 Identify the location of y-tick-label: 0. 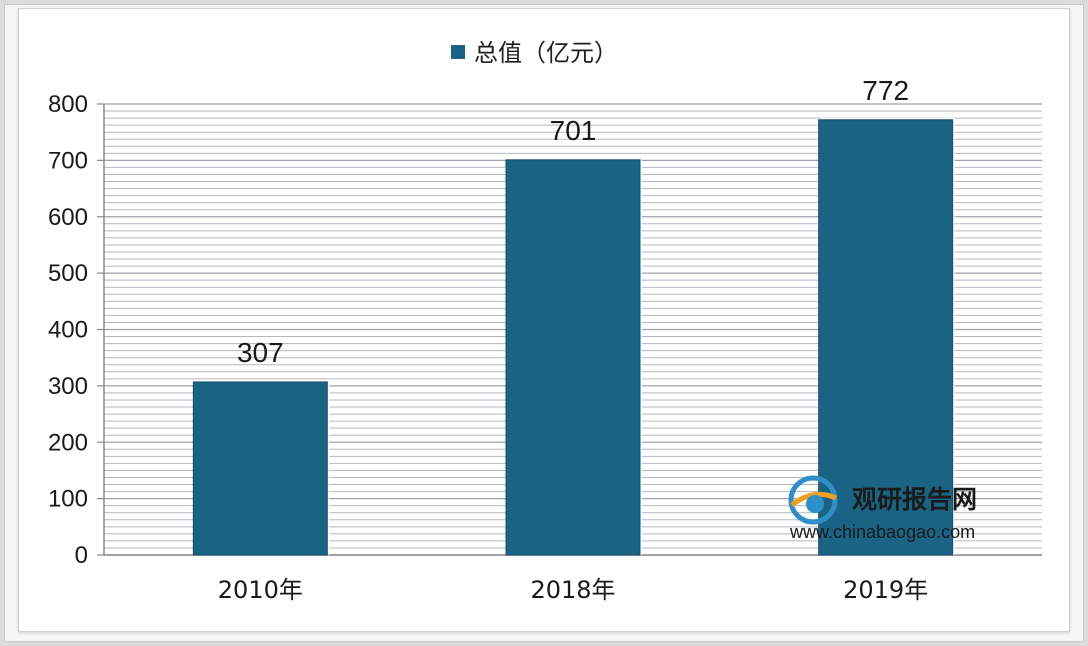
(81, 555).